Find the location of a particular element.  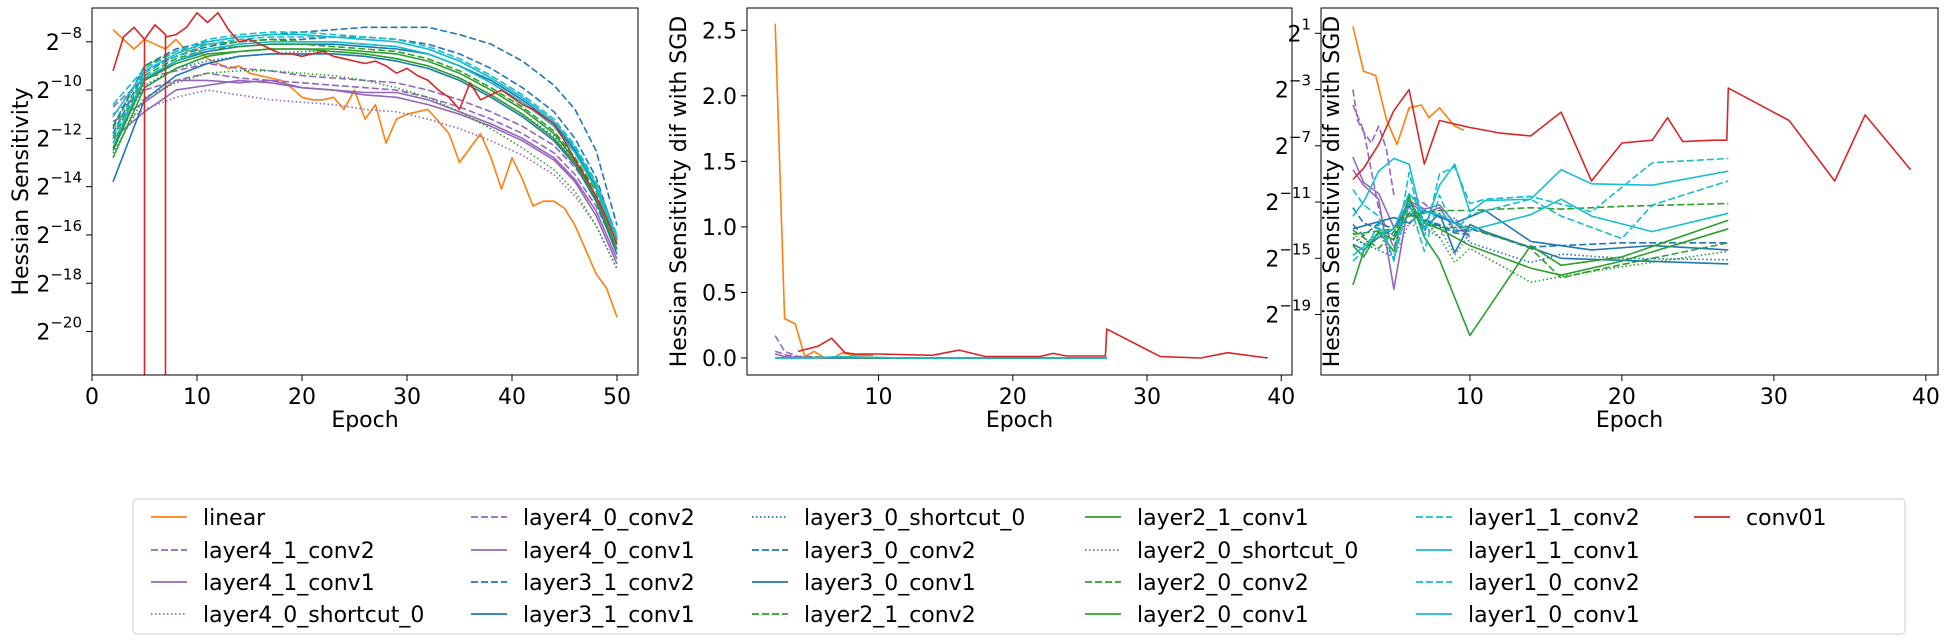

x-tick-label: 0 is located at coordinates (92, 397).